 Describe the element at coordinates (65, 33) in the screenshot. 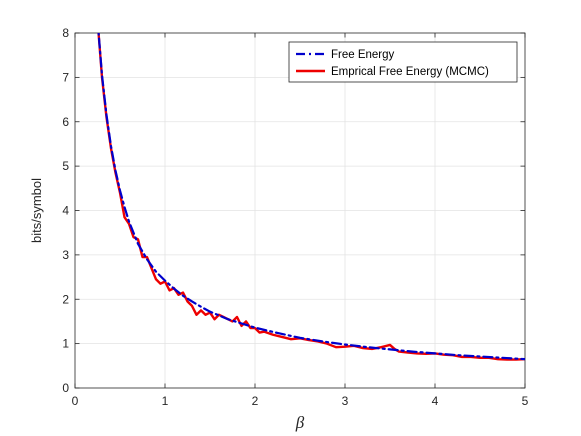

I see `y-tick-label: 8` at that location.